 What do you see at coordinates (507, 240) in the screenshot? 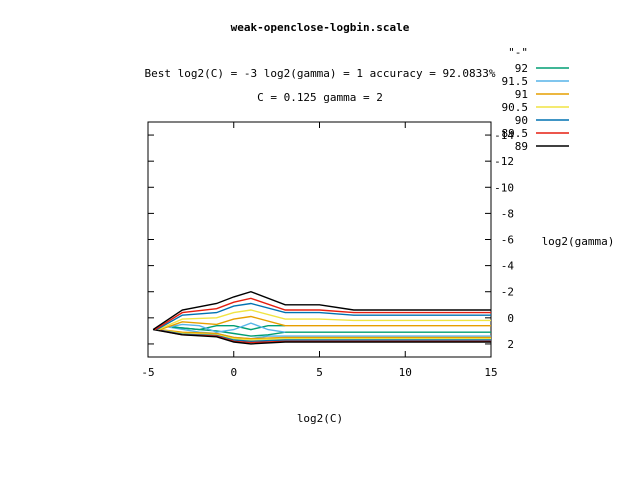
I see `y-tick-label: -6` at bounding box center [507, 240].